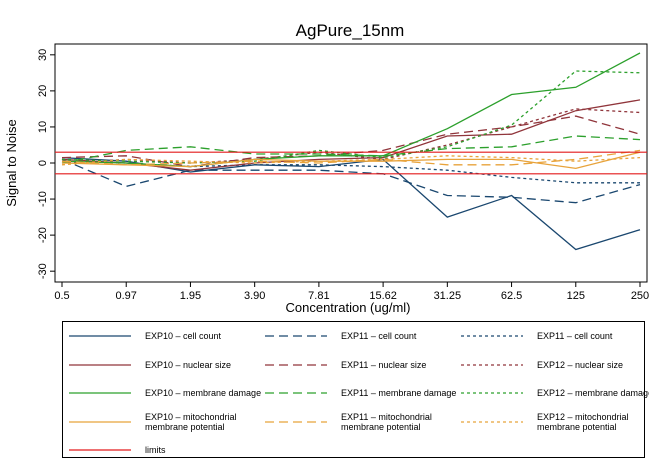  I want to click on legend-label: EXP10 – membrane damage, so click(203, 393).